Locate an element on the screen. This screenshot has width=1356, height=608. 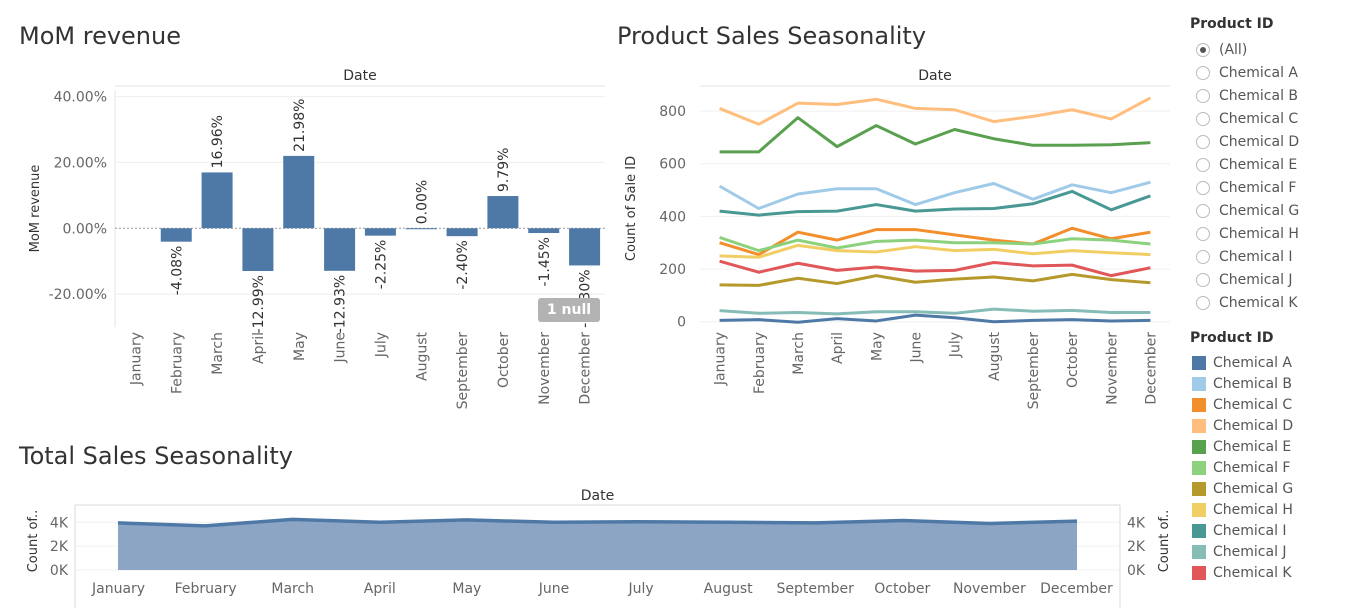
legend-item: Chemical I is located at coordinates (1270, 530).